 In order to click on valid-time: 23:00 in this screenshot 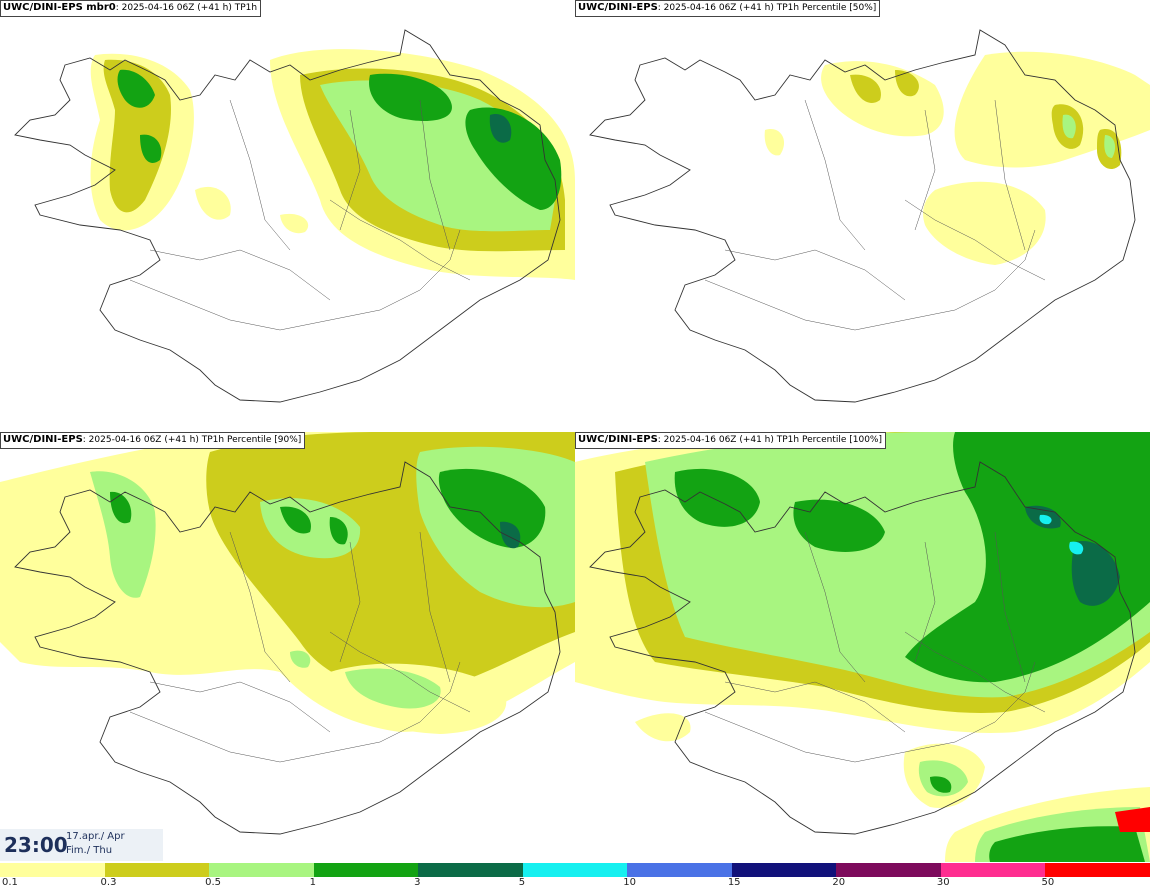, I will do `click(36, 845)`.